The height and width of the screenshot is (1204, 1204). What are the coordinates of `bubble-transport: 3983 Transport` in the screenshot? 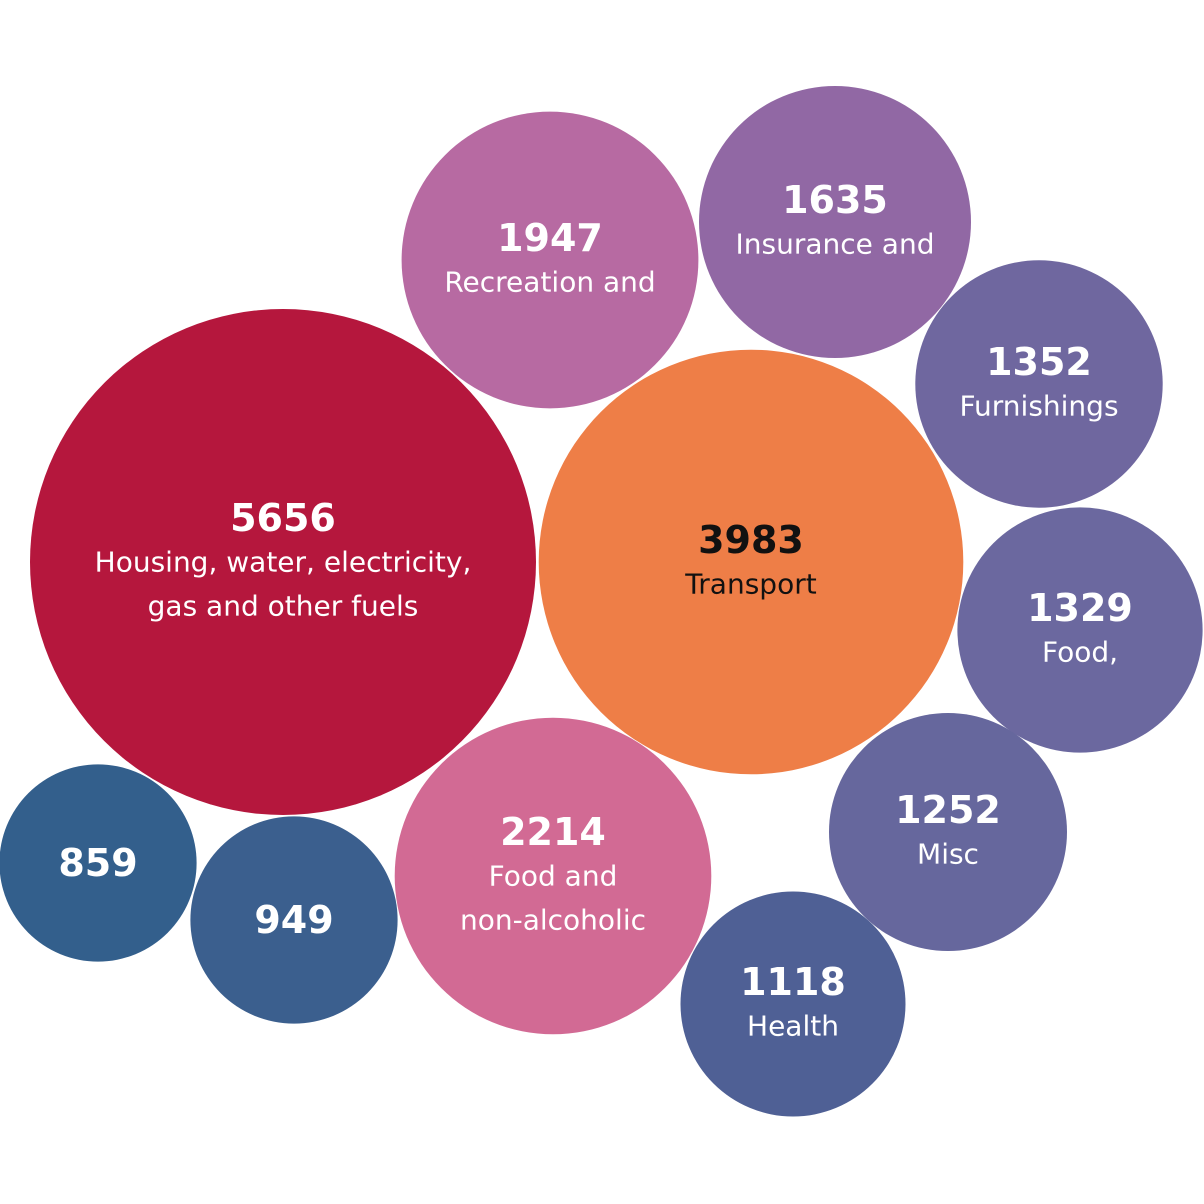 It's located at (751, 562).